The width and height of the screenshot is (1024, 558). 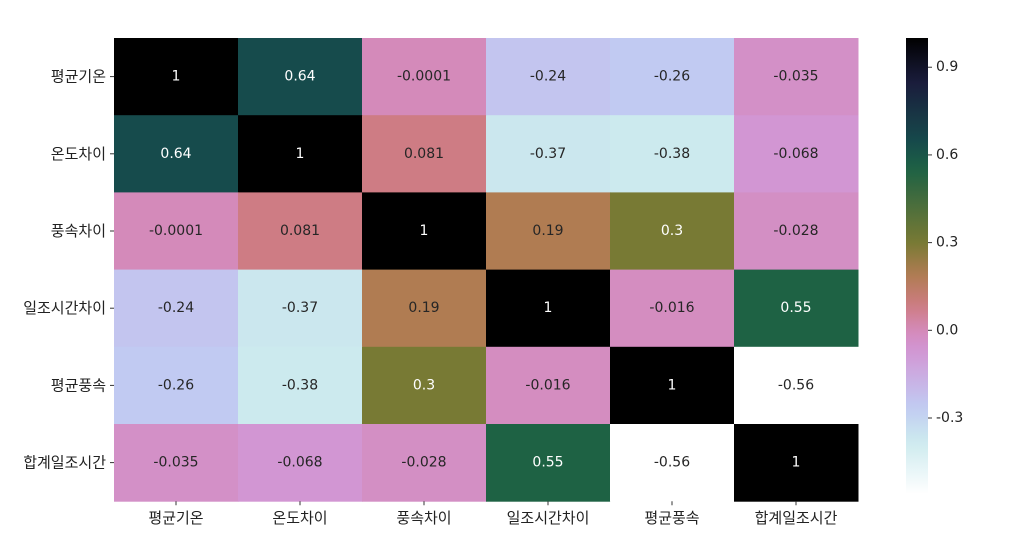 What do you see at coordinates (78, 77) in the screenshot?
I see `y-tick-label: 평균기온` at bounding box center [78, 77].